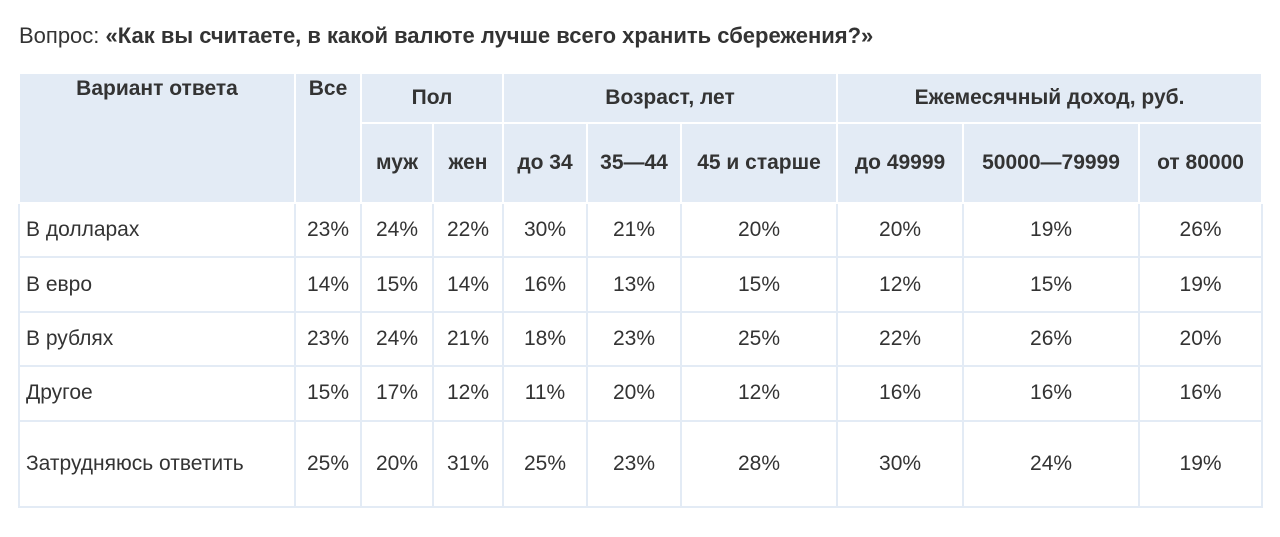 This screenshot has width=1280, height=537. Describe the element at coordinates (432, 98) in the screenshot. I see `header-group-gender: Пол` at that location.